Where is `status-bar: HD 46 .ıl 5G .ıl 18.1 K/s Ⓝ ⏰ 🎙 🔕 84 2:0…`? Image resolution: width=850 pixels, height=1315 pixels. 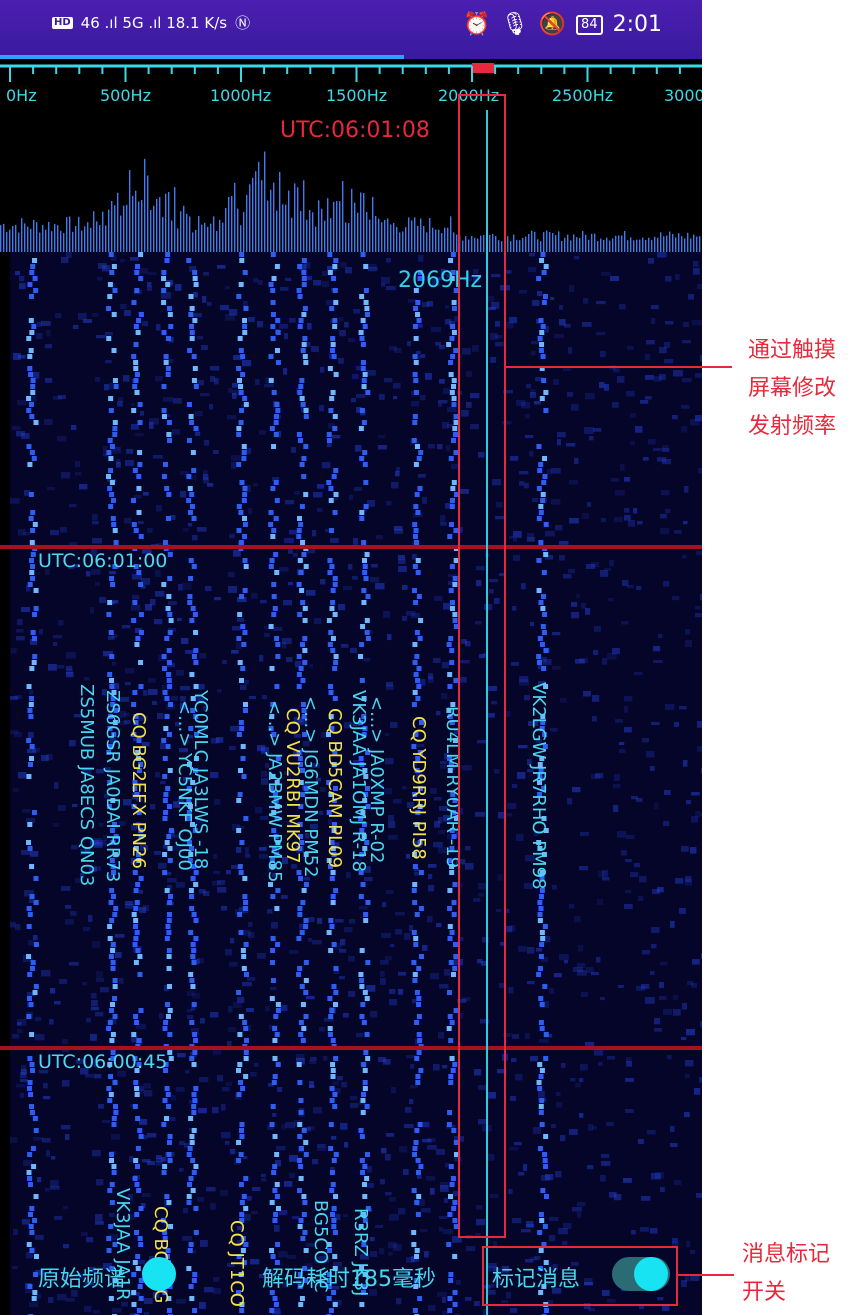 status-bar: HD 46 .ıl 5G .ıl 18.1 K/s Ⓝ ⏰ 🎙 🔕 84 2:0… is located at coordinates (351, 28).